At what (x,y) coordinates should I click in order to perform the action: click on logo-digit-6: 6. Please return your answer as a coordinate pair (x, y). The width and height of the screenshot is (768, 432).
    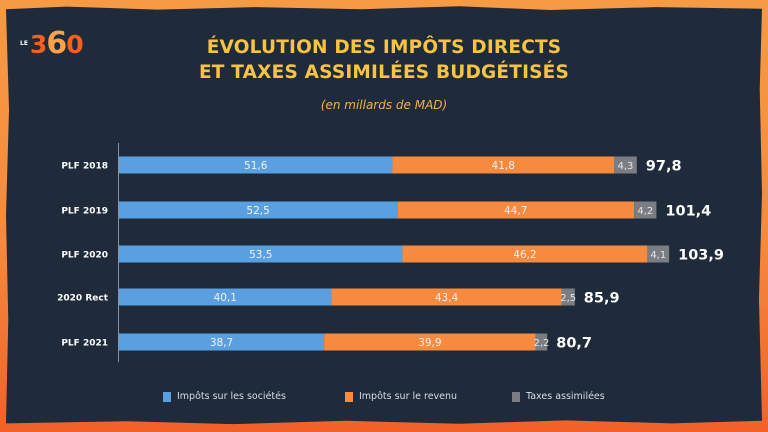
    Looking at the image, I should click on (56, 43).